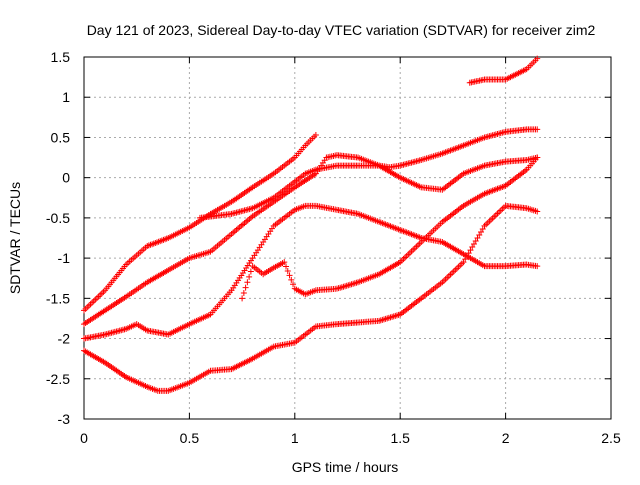 This screenshot has width=640, height=485. Describe the element at coordinates (66, 178) in the screenshot. I see `y-tick-label: 0` at that location.